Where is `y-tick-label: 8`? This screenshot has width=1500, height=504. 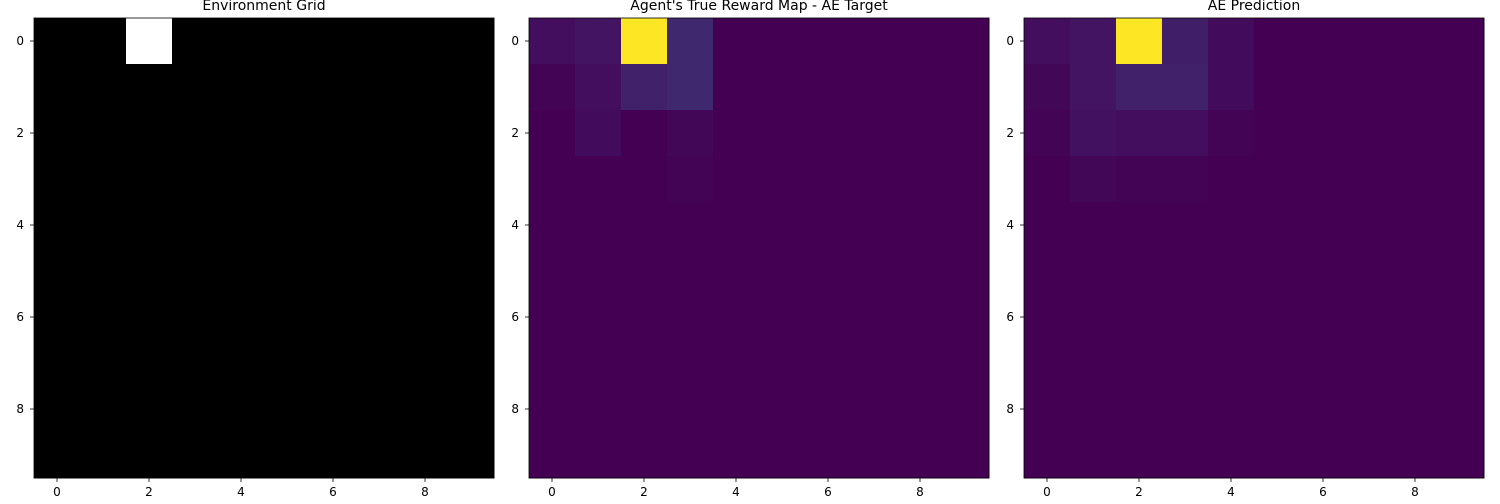
y-tick-label: 8 is located at coordinates (20, 409).